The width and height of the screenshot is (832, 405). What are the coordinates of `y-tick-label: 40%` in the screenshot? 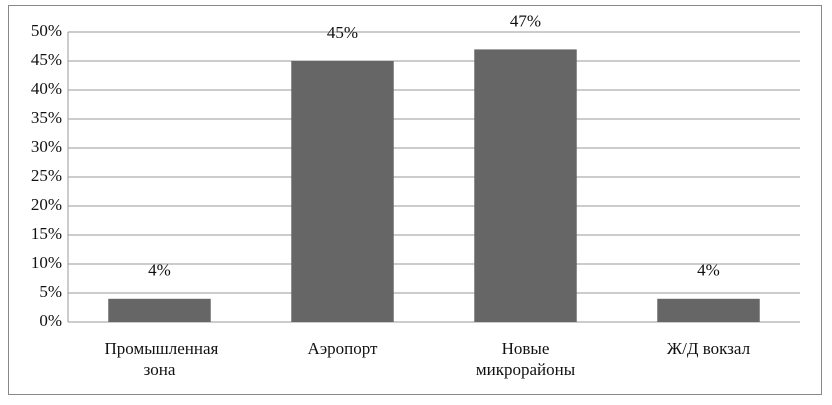 It's located at (46, 88).